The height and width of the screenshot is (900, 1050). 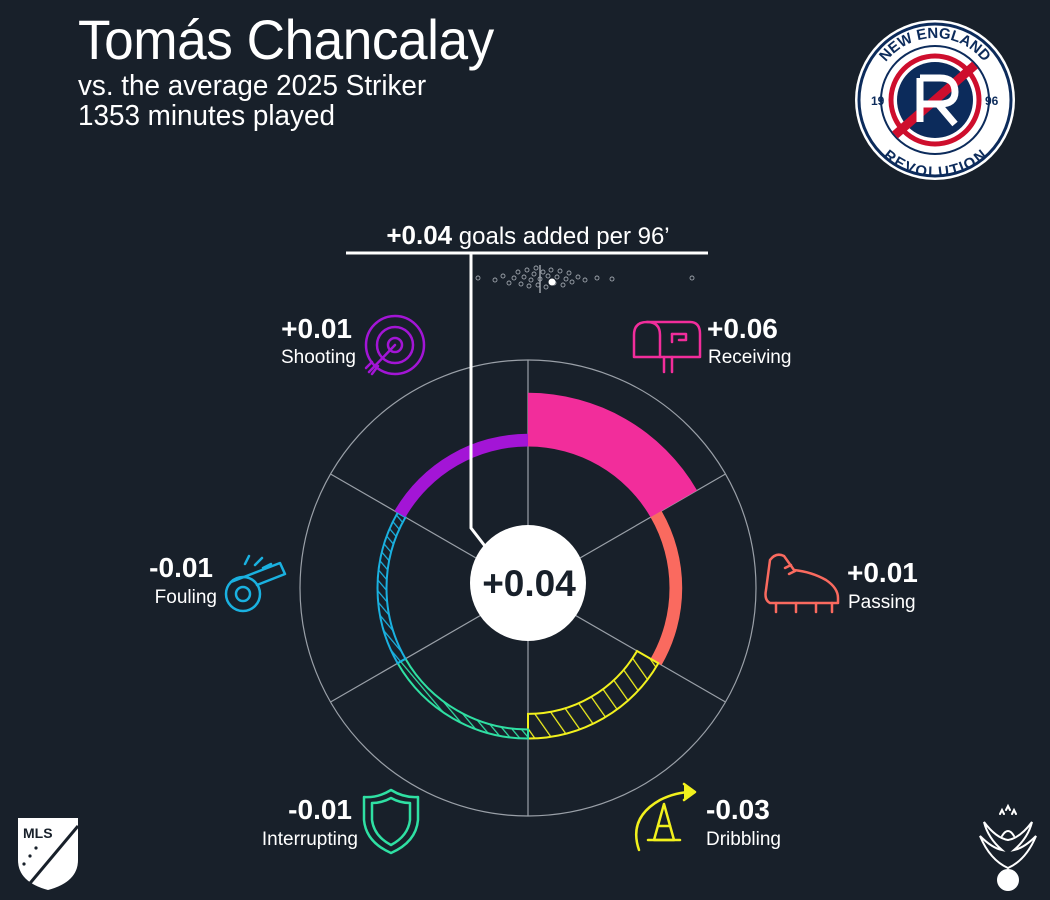 What do you see at coordinates (561, 236) in the screenshot?
I see `headline-description: goals added per 96’` at bounding box center [561, 236].